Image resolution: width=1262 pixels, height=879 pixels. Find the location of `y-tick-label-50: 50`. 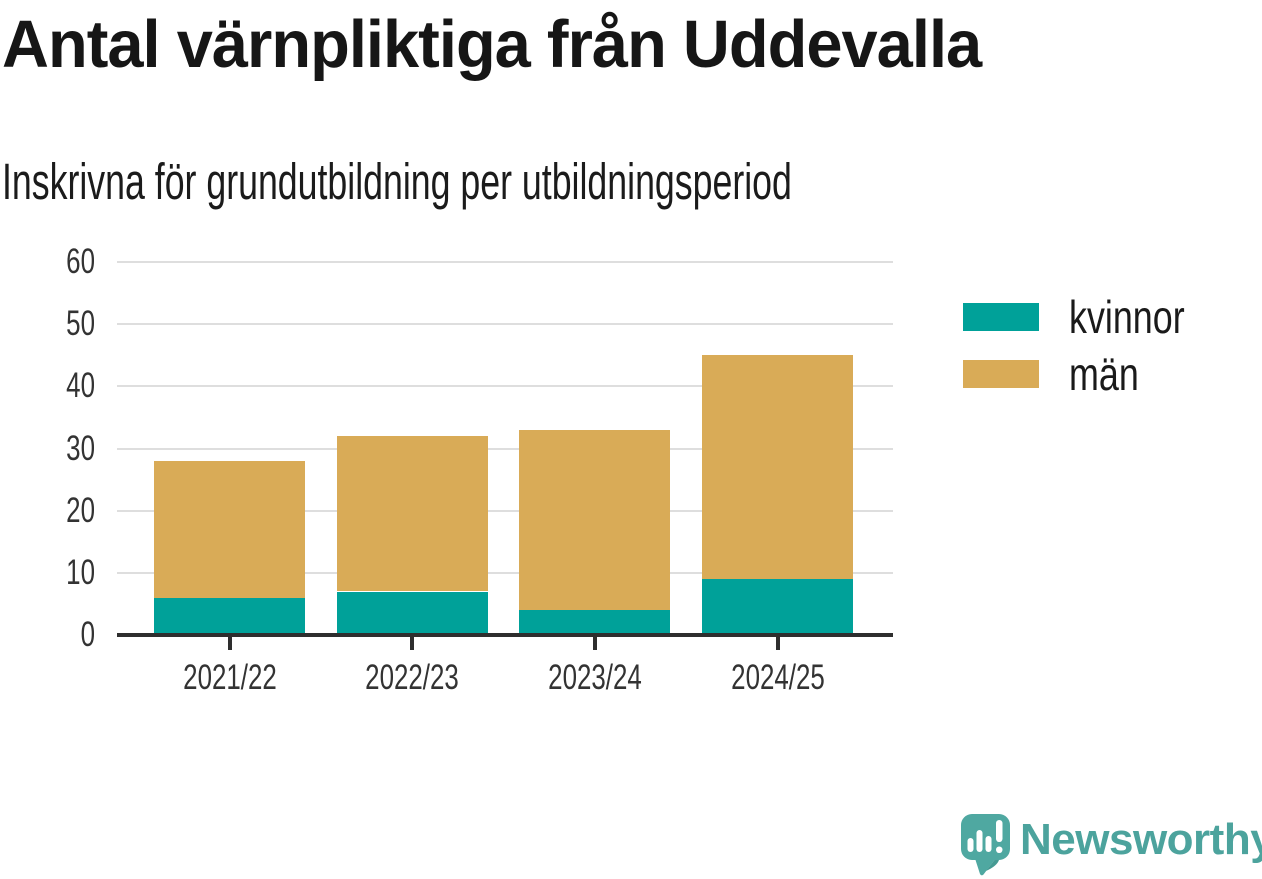

y-tick-label-50: 50 is located at coordinates (80, 324).